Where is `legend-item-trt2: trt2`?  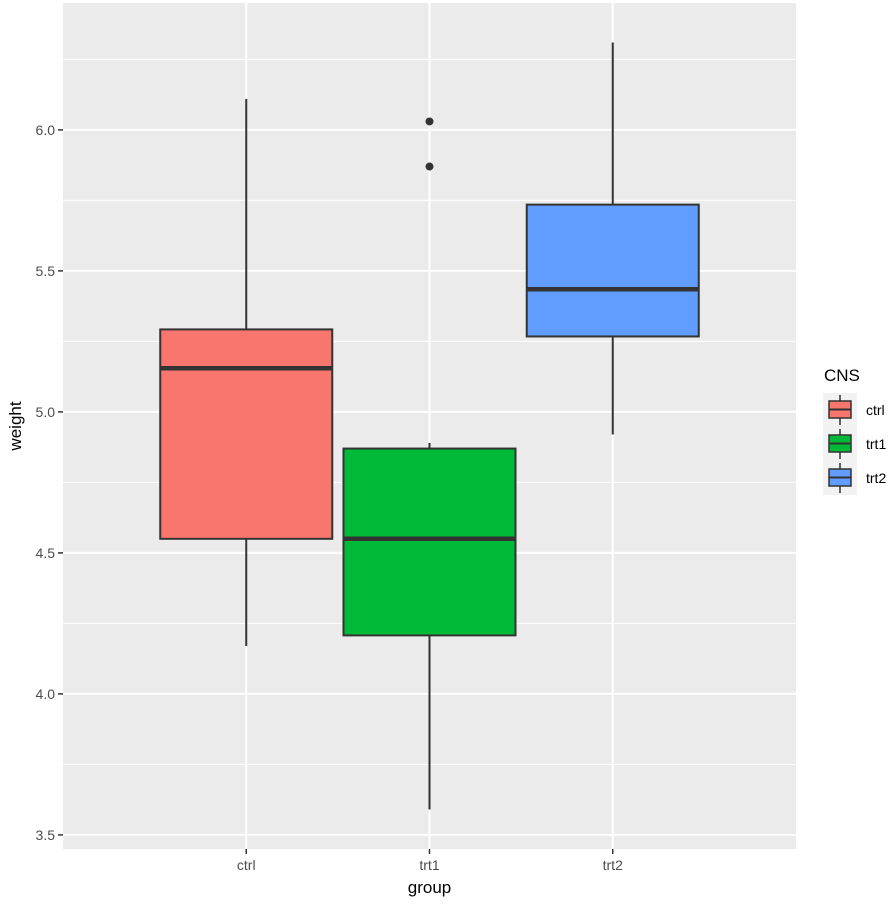
legend-item-trt2: trt2 is located at coordinates (854, 478).